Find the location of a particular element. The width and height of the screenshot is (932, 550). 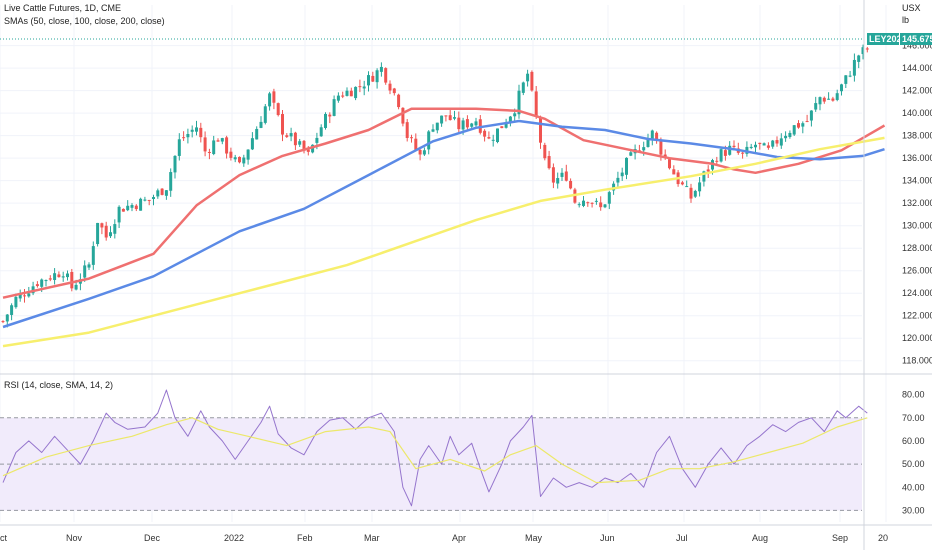

rsi-tick-label: 30.00 is located at coordinates (913, 510).